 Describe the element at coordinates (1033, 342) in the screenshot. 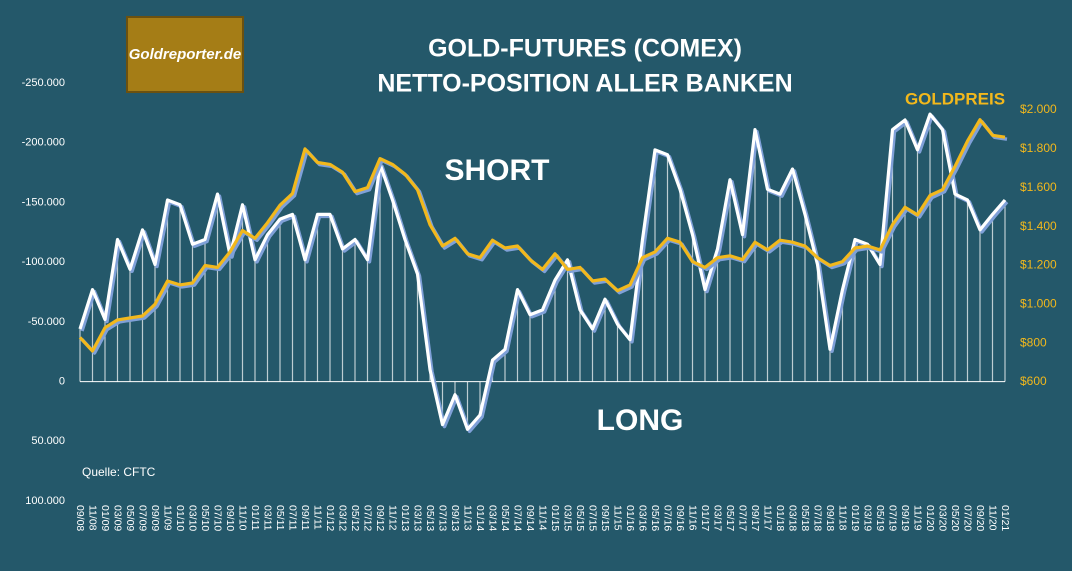

I see `y2-tick-label: $800` at that location.